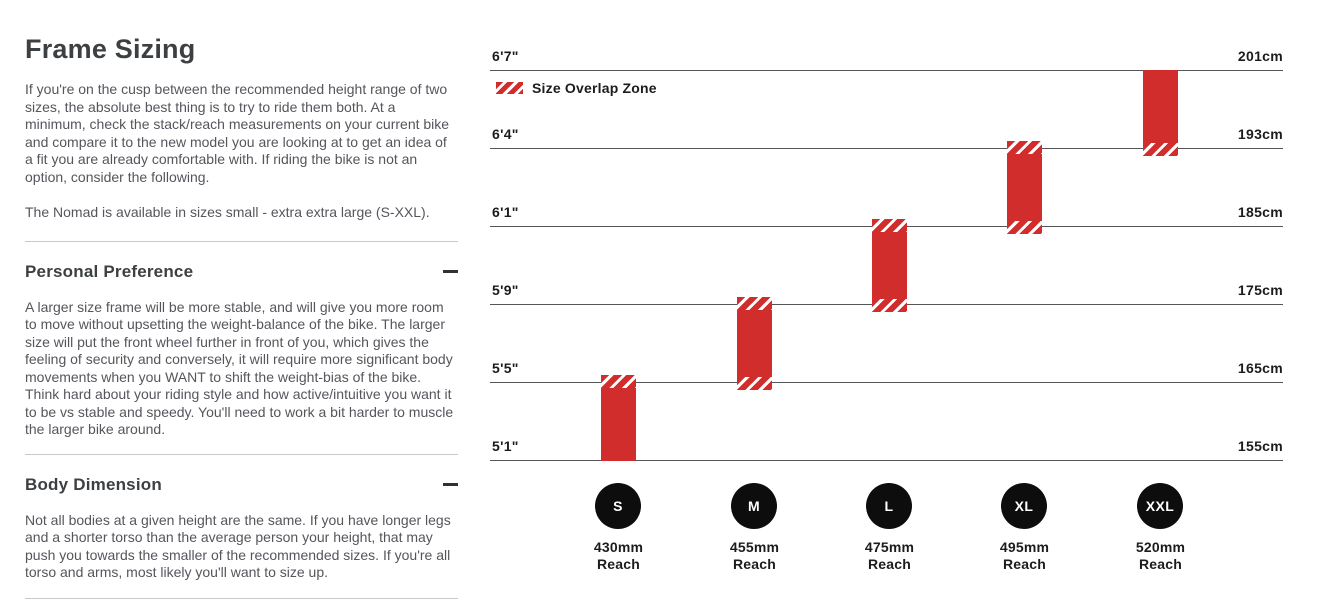 This screenshot has width=1317, height=609. What do you see at coordinates (1260, 290) in the screenshot?
I see `tick-metric-175cm: 175cm` at bounding box center [1260, 290].